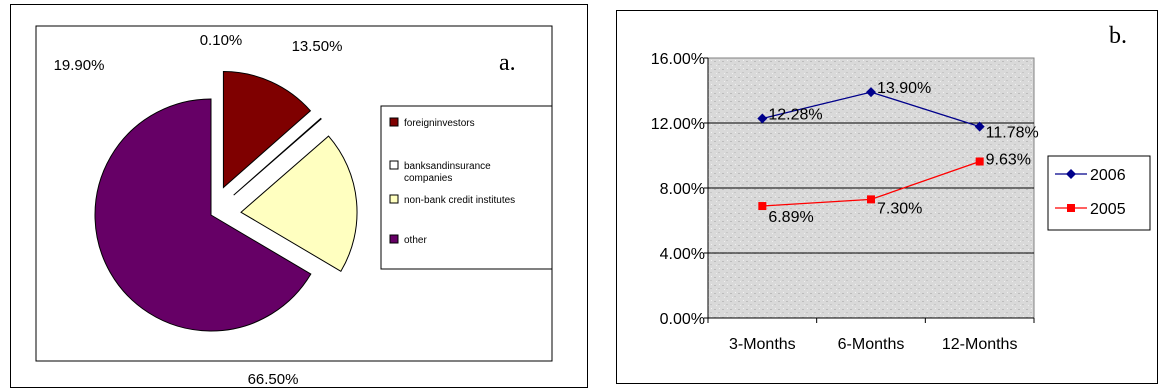 Image resolution: width=1160 pixels, height=391 pixels. What do you see at coordinates (678, 59) in the screenshot?
I see `y-tick-label: 16.00%` at bounding box center [678, 59].